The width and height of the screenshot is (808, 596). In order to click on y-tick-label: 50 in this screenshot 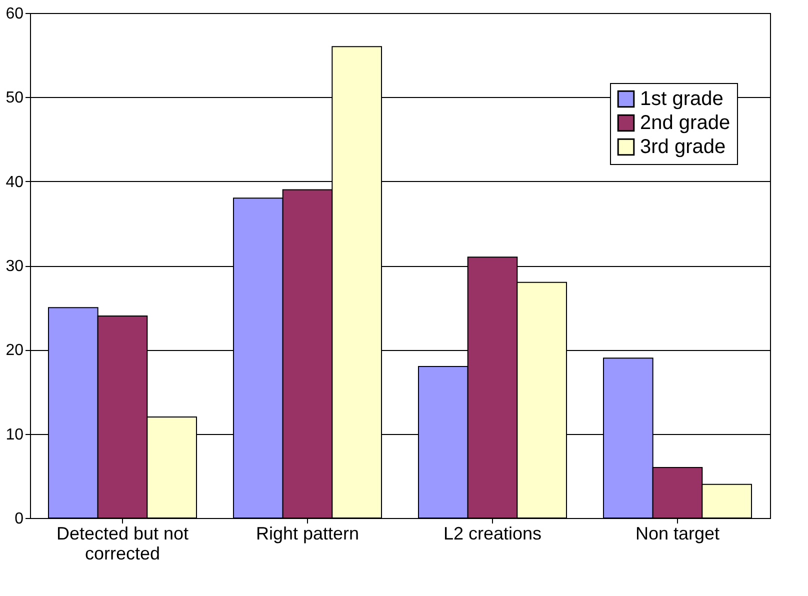, I will do `click(15, 98)`.